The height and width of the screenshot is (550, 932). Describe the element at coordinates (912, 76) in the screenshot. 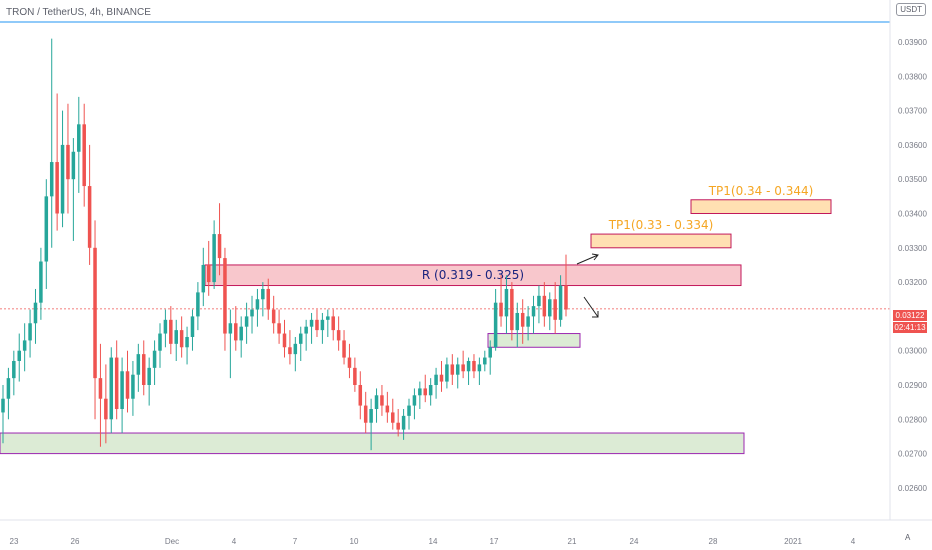

I see `y-tick-label: 0.03800` at that location.